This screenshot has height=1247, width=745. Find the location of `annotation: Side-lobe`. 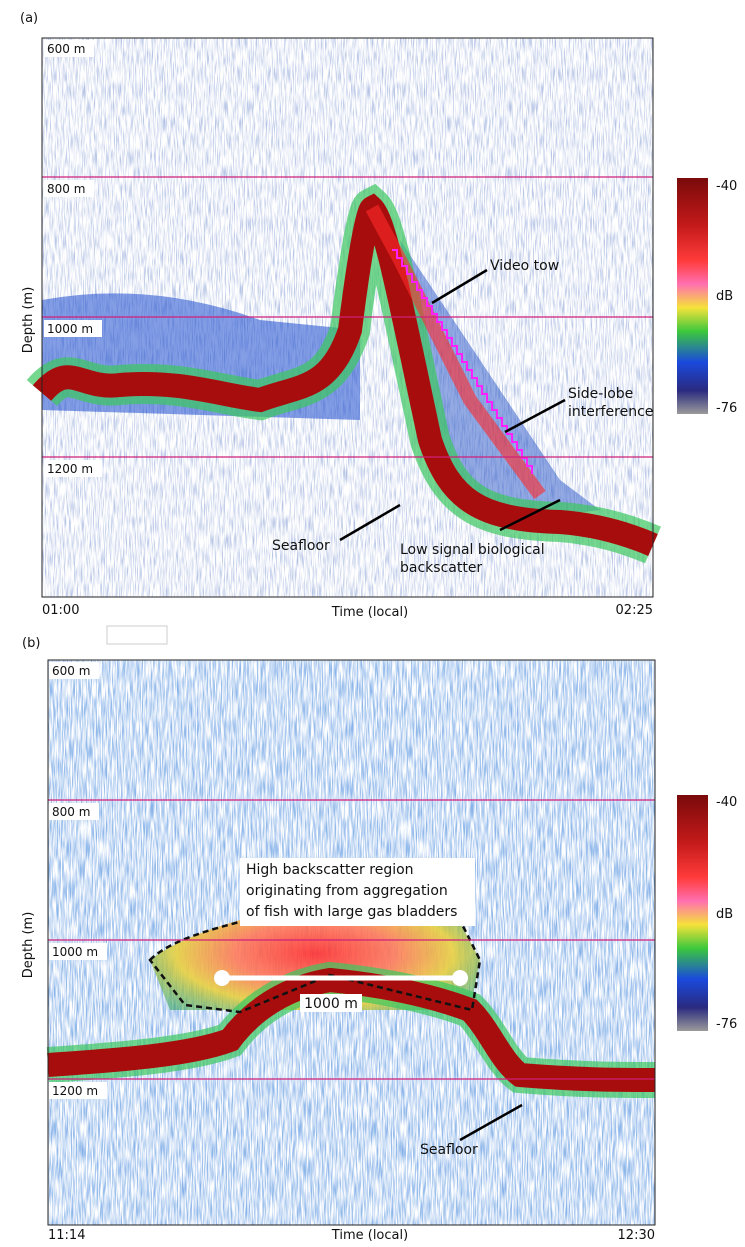

annotation: Side-lobe is located at coordinates (600, 394).